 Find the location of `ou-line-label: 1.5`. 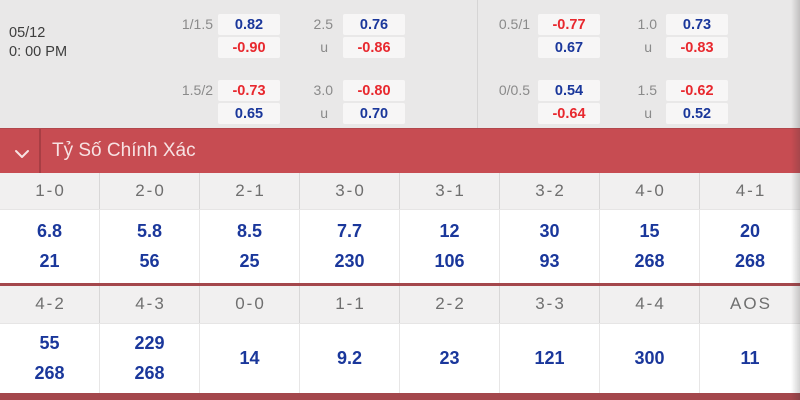

ou-line-label: 1.5 is located at coordinates (647, 90).